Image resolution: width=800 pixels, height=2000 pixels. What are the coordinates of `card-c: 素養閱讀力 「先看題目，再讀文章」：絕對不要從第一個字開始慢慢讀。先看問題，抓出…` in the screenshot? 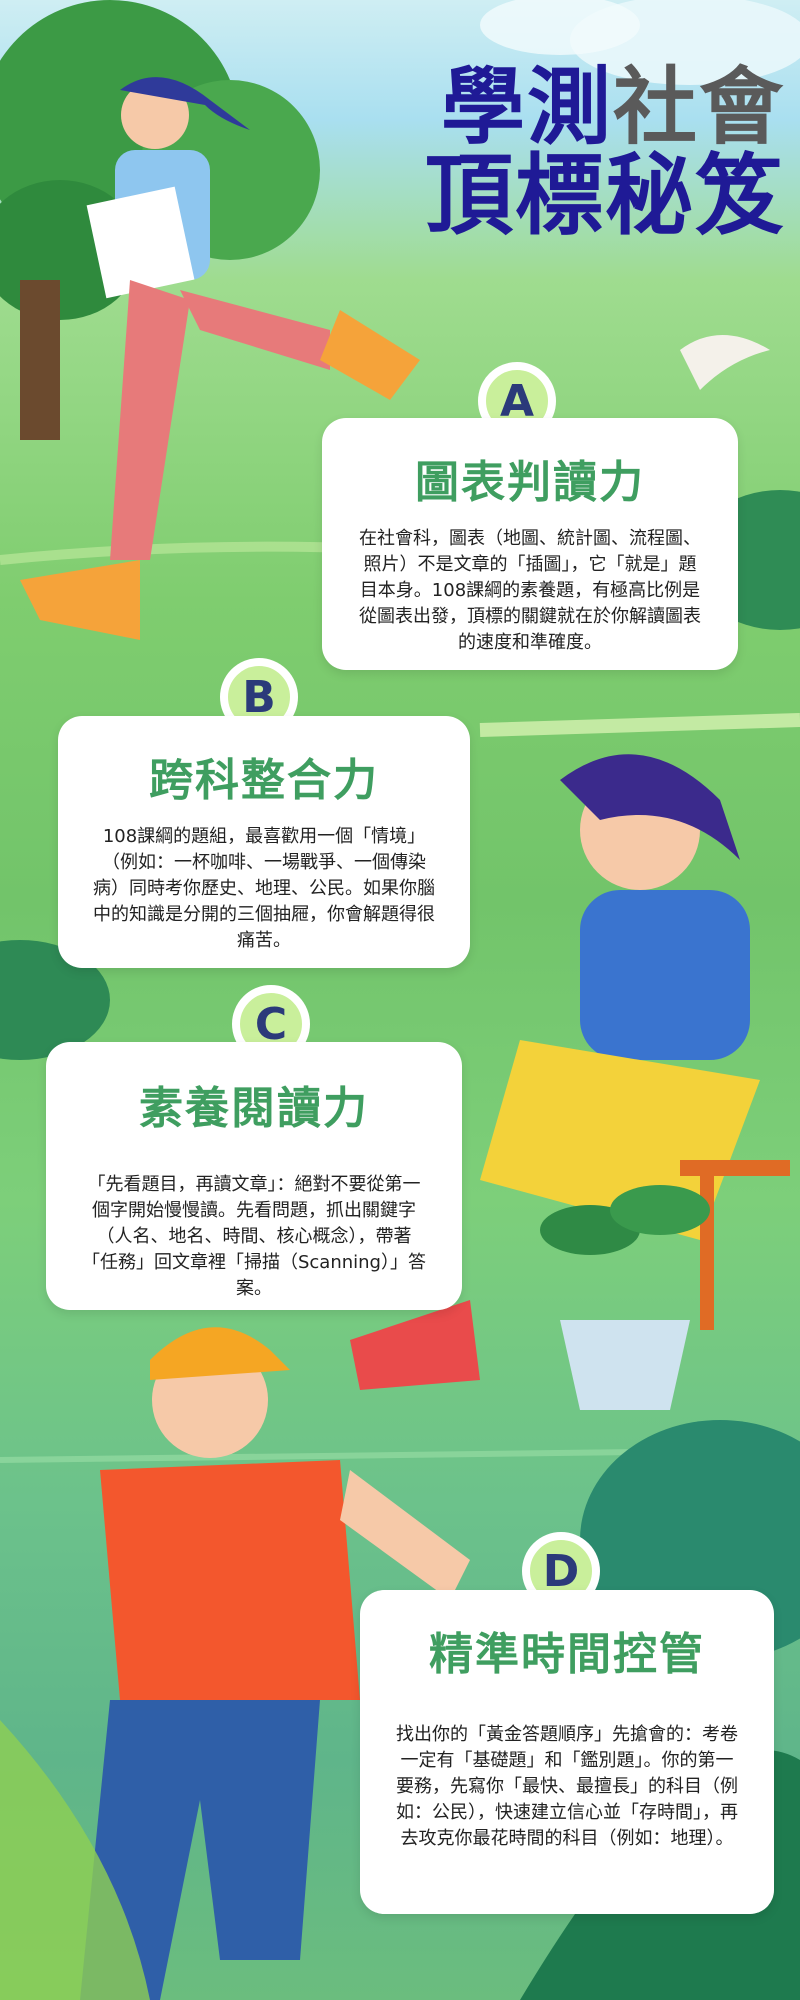 It's located at (254, 1176).